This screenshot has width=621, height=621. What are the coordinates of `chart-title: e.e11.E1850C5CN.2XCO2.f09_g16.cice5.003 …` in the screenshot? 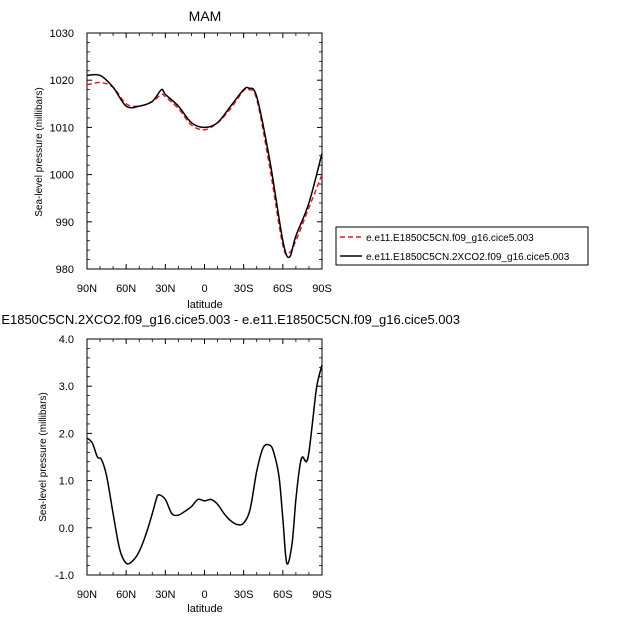 It's located at (230, 319).